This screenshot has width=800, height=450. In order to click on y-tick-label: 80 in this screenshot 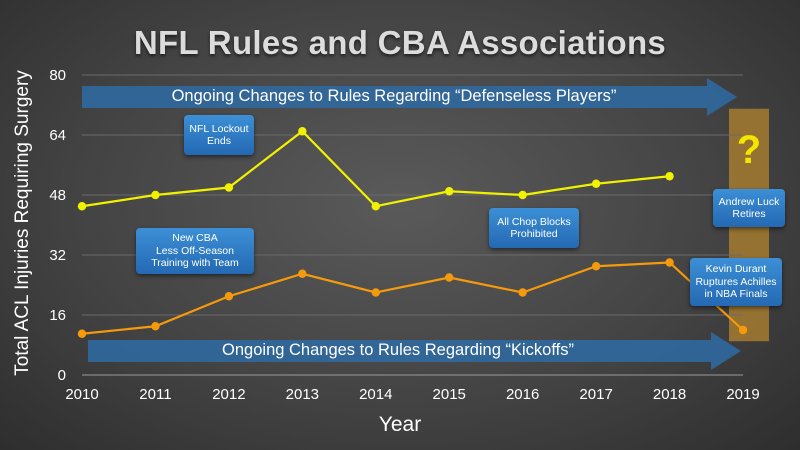, I will do `click(57, 75)`.